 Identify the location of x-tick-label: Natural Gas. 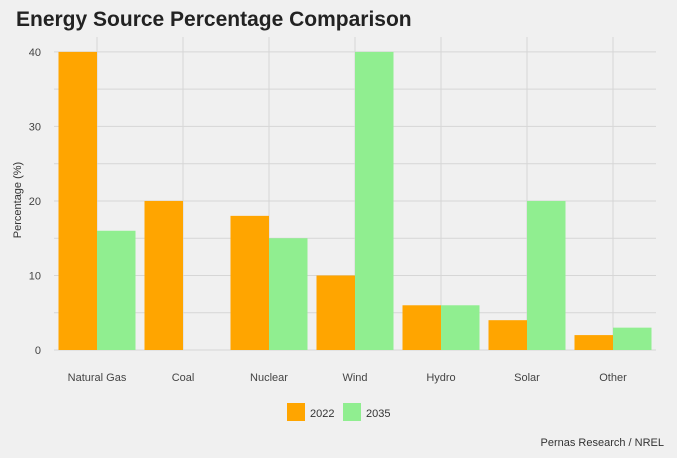
(97, 378).